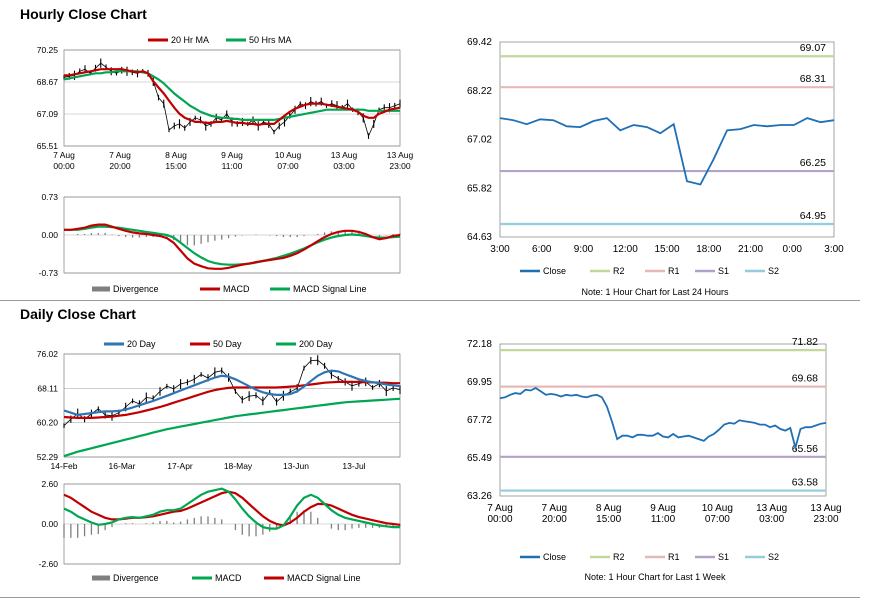  I want to click on hourly-price-xtick-6-line1: 23:00, so click(400, 166).